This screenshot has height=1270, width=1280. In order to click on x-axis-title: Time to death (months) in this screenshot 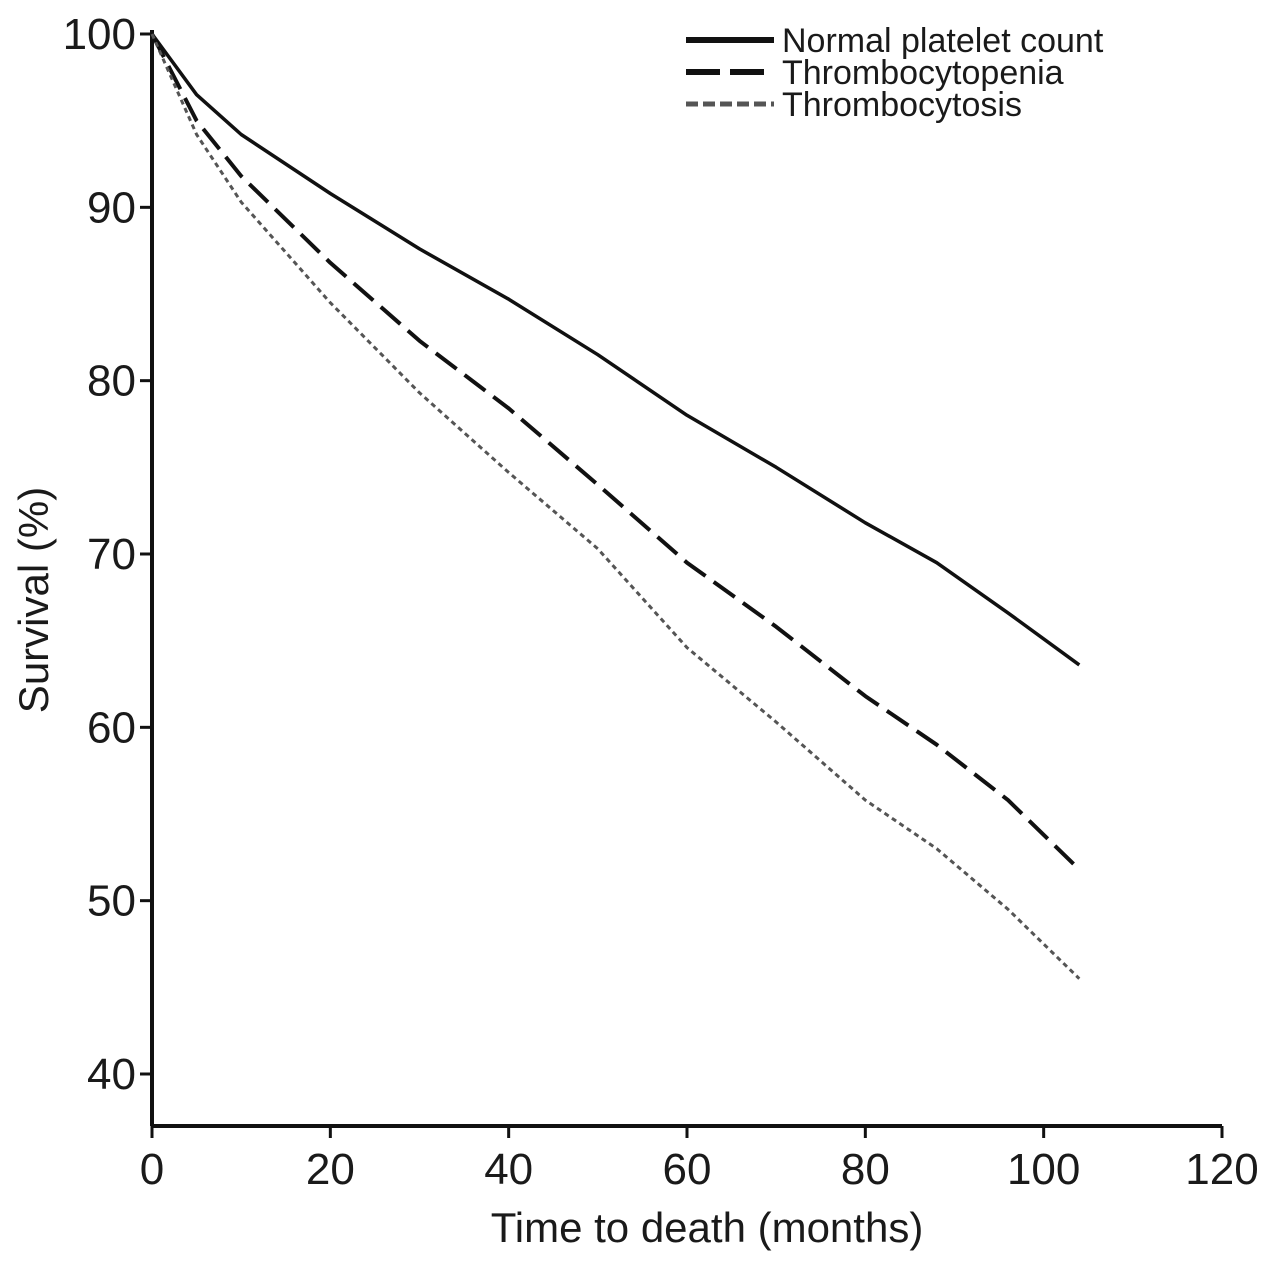, I will do `click(707, 1227)`.